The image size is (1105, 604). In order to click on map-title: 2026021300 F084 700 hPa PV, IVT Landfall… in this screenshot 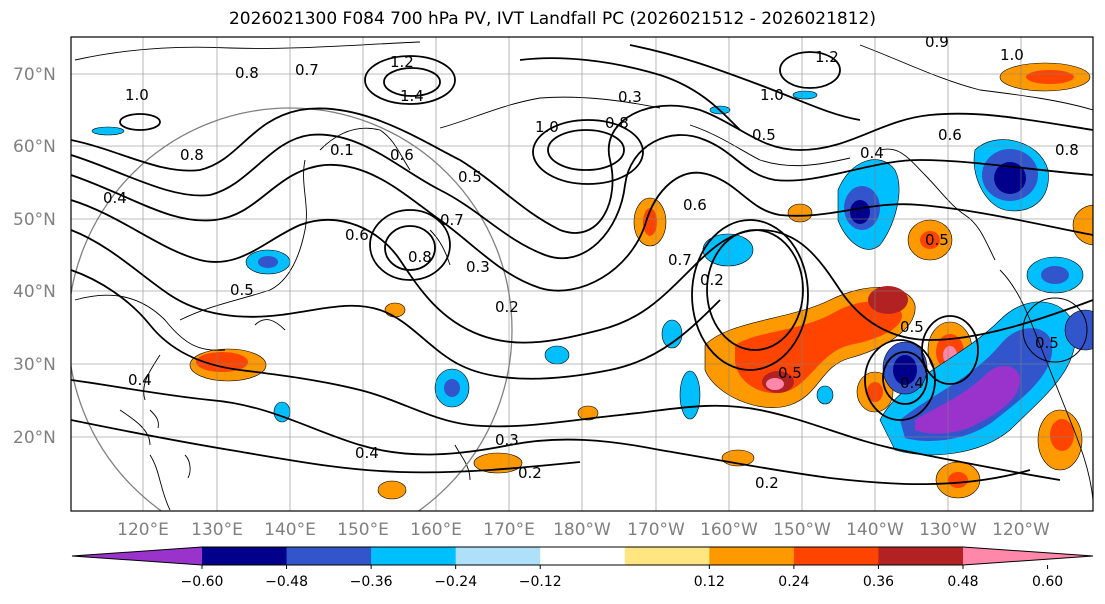, I will do `click(552, 19)`.